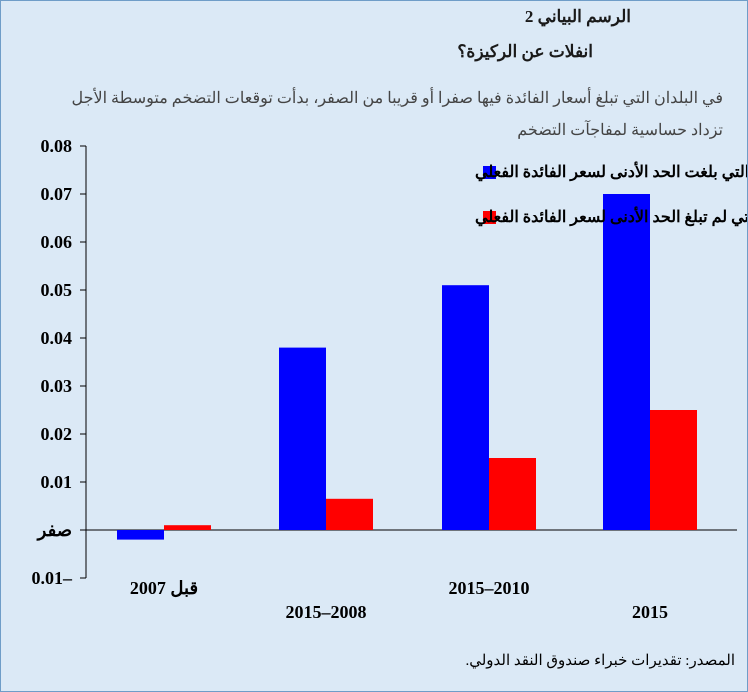 This screenshot has width=748, height=692. What do you see at coordinates (57, 386) in the screenshot?
I see `y-tick-label: 0.03` at bounding box center [57, 386].